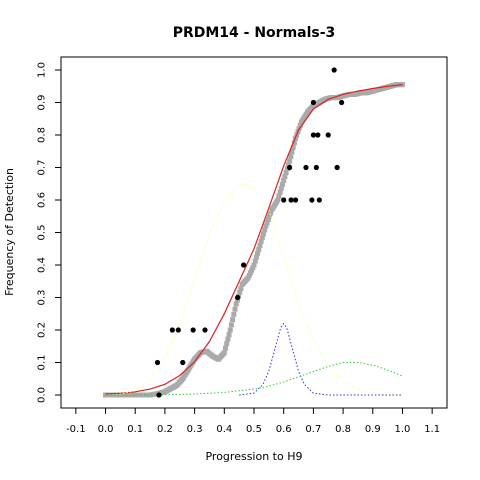 The image size is (480, 480). Describe the element at coordinates (76, 429) in the screenshot. I see `x-tick-label: -0.1` at that location.